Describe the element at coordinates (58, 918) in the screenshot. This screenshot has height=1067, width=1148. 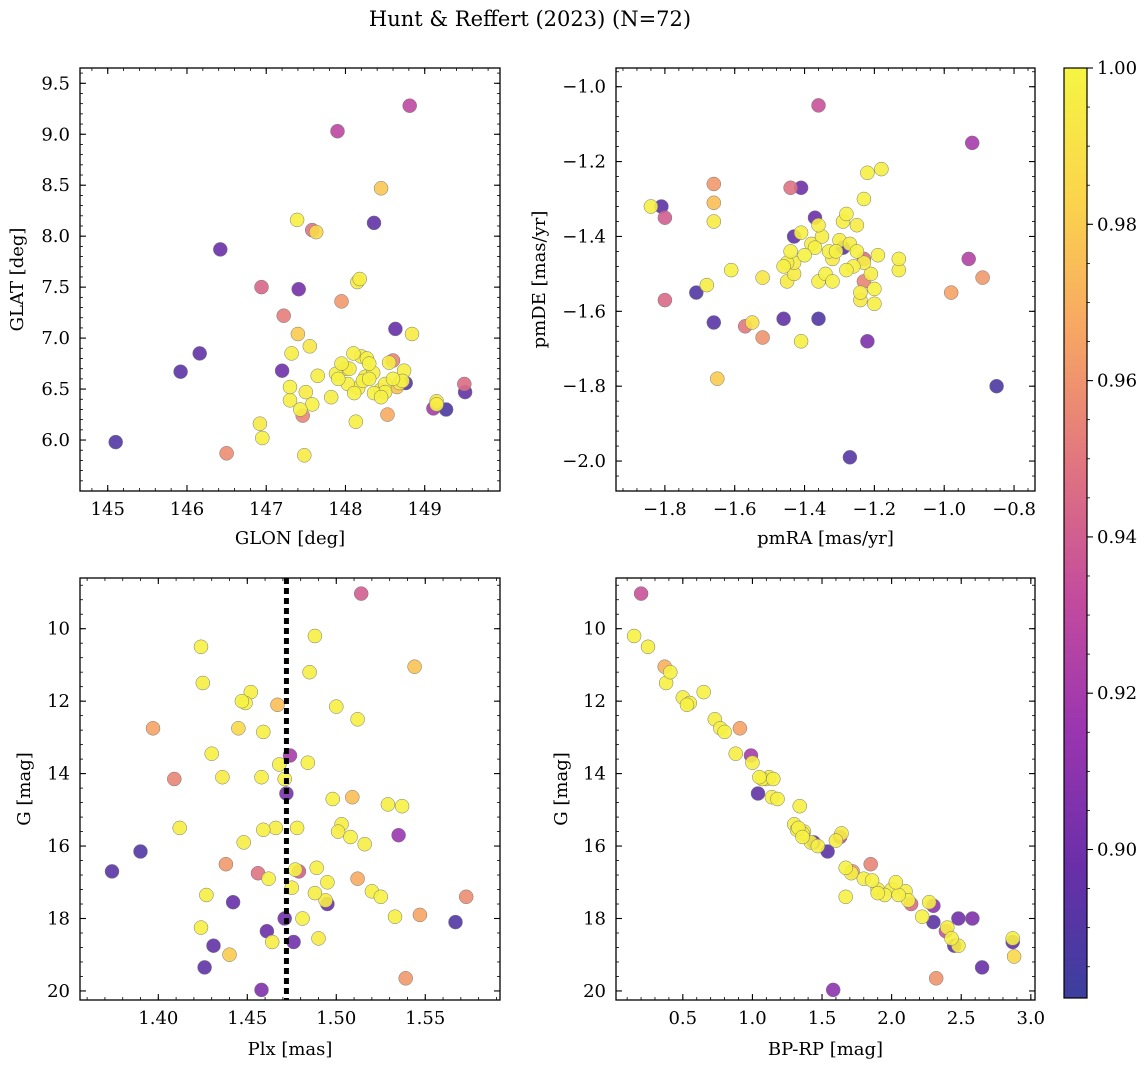
I see `y-tick-label: 18` at that location.